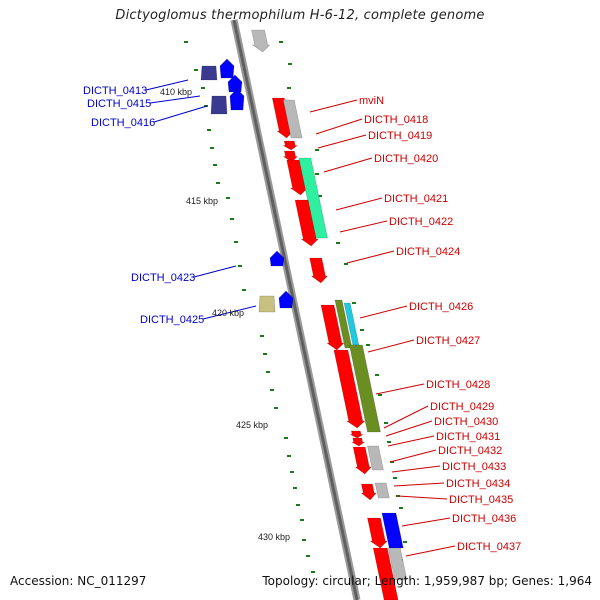 Image resolution: width=600 pixels, height=600 pixels. I want to click on gene-label-left: DICTH_0416, so click(123, 123).